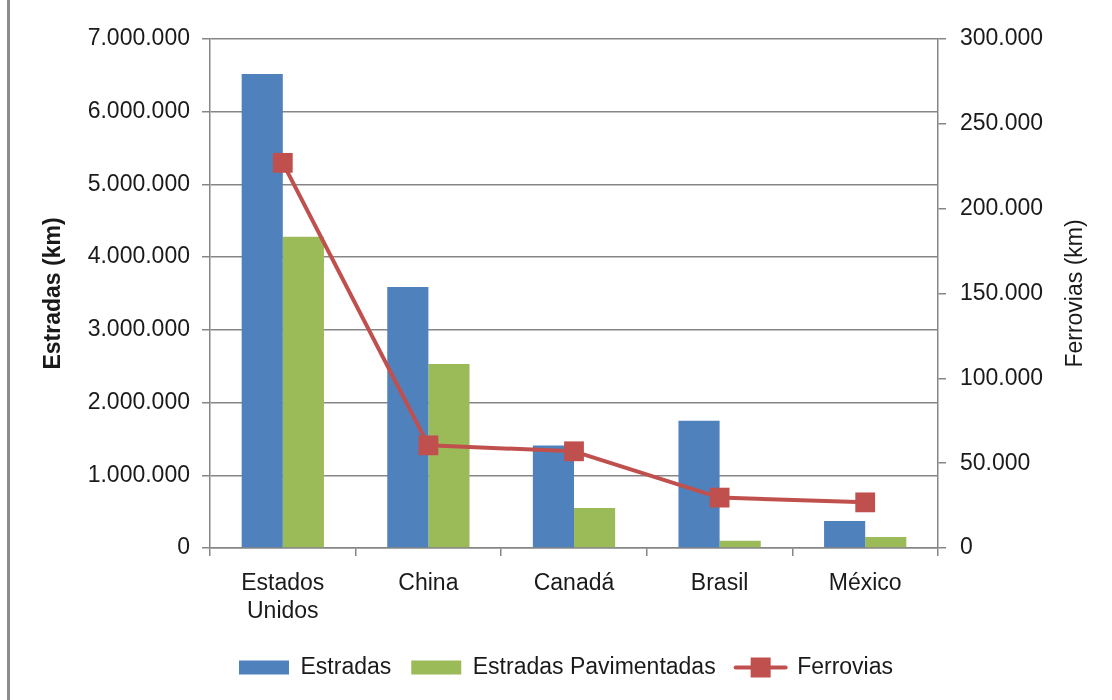 The width and height of the screenshot is (1112, 700). What do you see at coordinates (138, 328) in the screenshot?
I see `y-tick-label: 3.000.000` at bounding box center [138, 328].